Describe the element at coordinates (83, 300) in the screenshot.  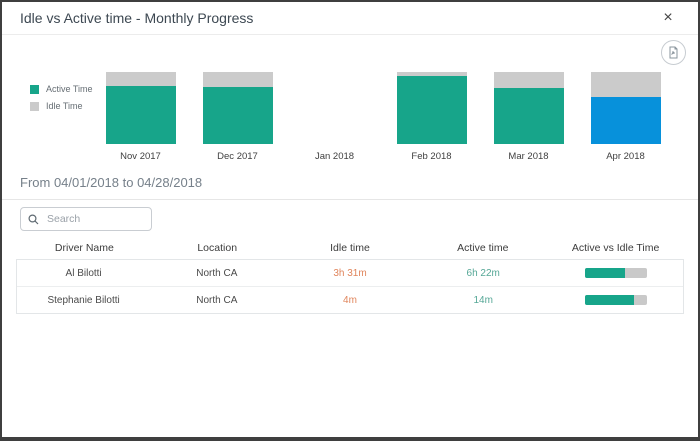
I see `driver-name-cell: Stephanie Bilotti` at that location.